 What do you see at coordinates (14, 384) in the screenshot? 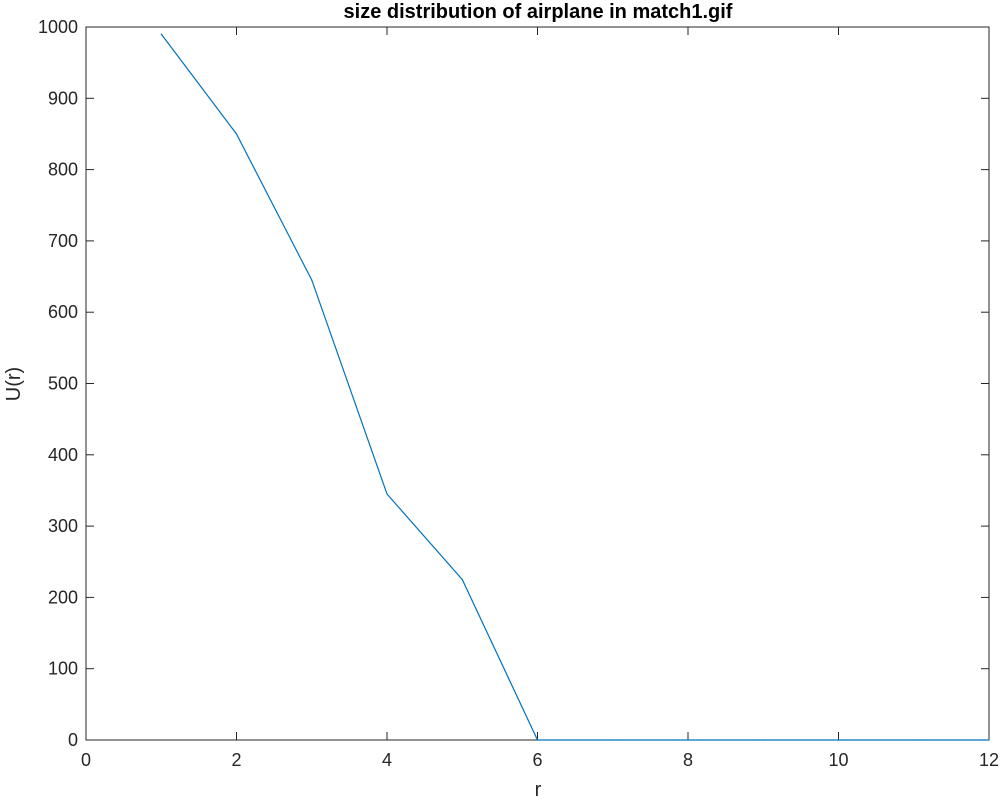
I see `y-axis-label: U(r)` at bounding box center [14, 384].